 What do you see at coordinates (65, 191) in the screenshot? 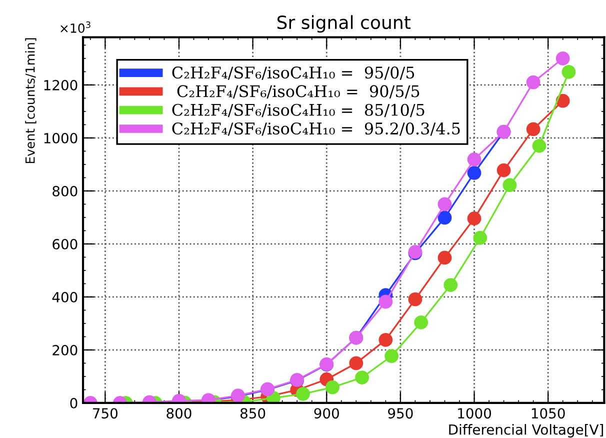
I see `y-tick-label: 800` at bounding box center [65, 191].